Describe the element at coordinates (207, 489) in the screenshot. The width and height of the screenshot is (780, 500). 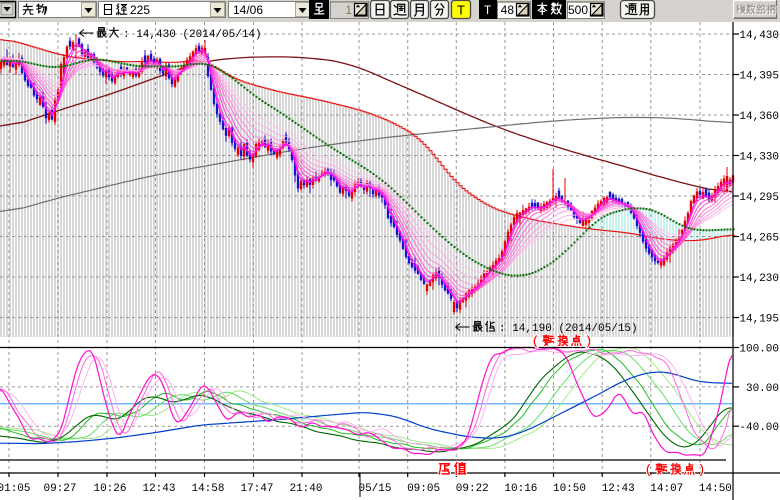
I see `svg-text: 14:58` at that location.